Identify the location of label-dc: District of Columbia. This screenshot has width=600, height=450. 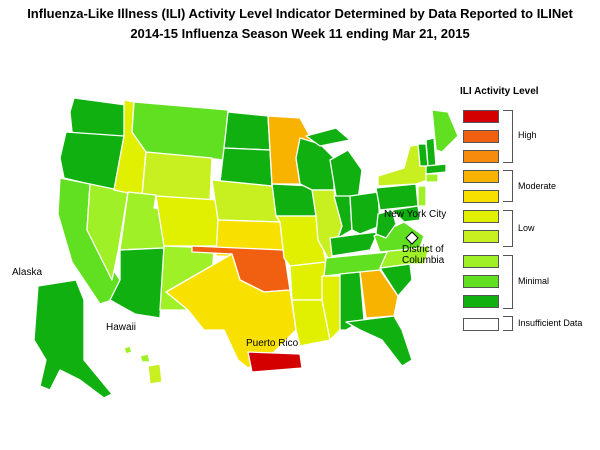
(423, 255).